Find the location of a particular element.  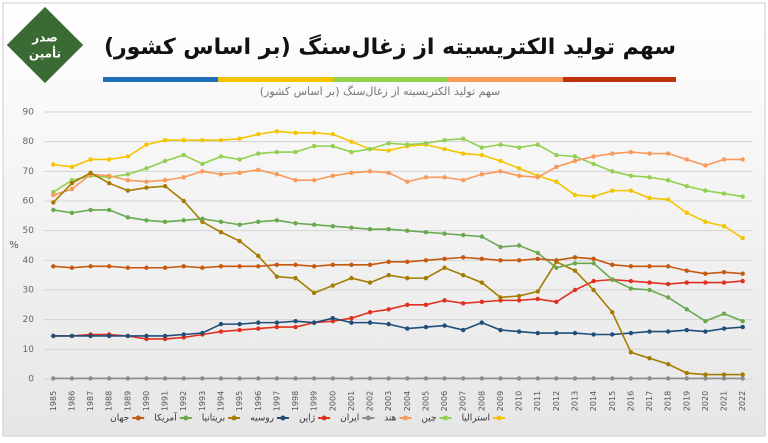

x-tick-label: 2005 is located at coordinates (425, 401).